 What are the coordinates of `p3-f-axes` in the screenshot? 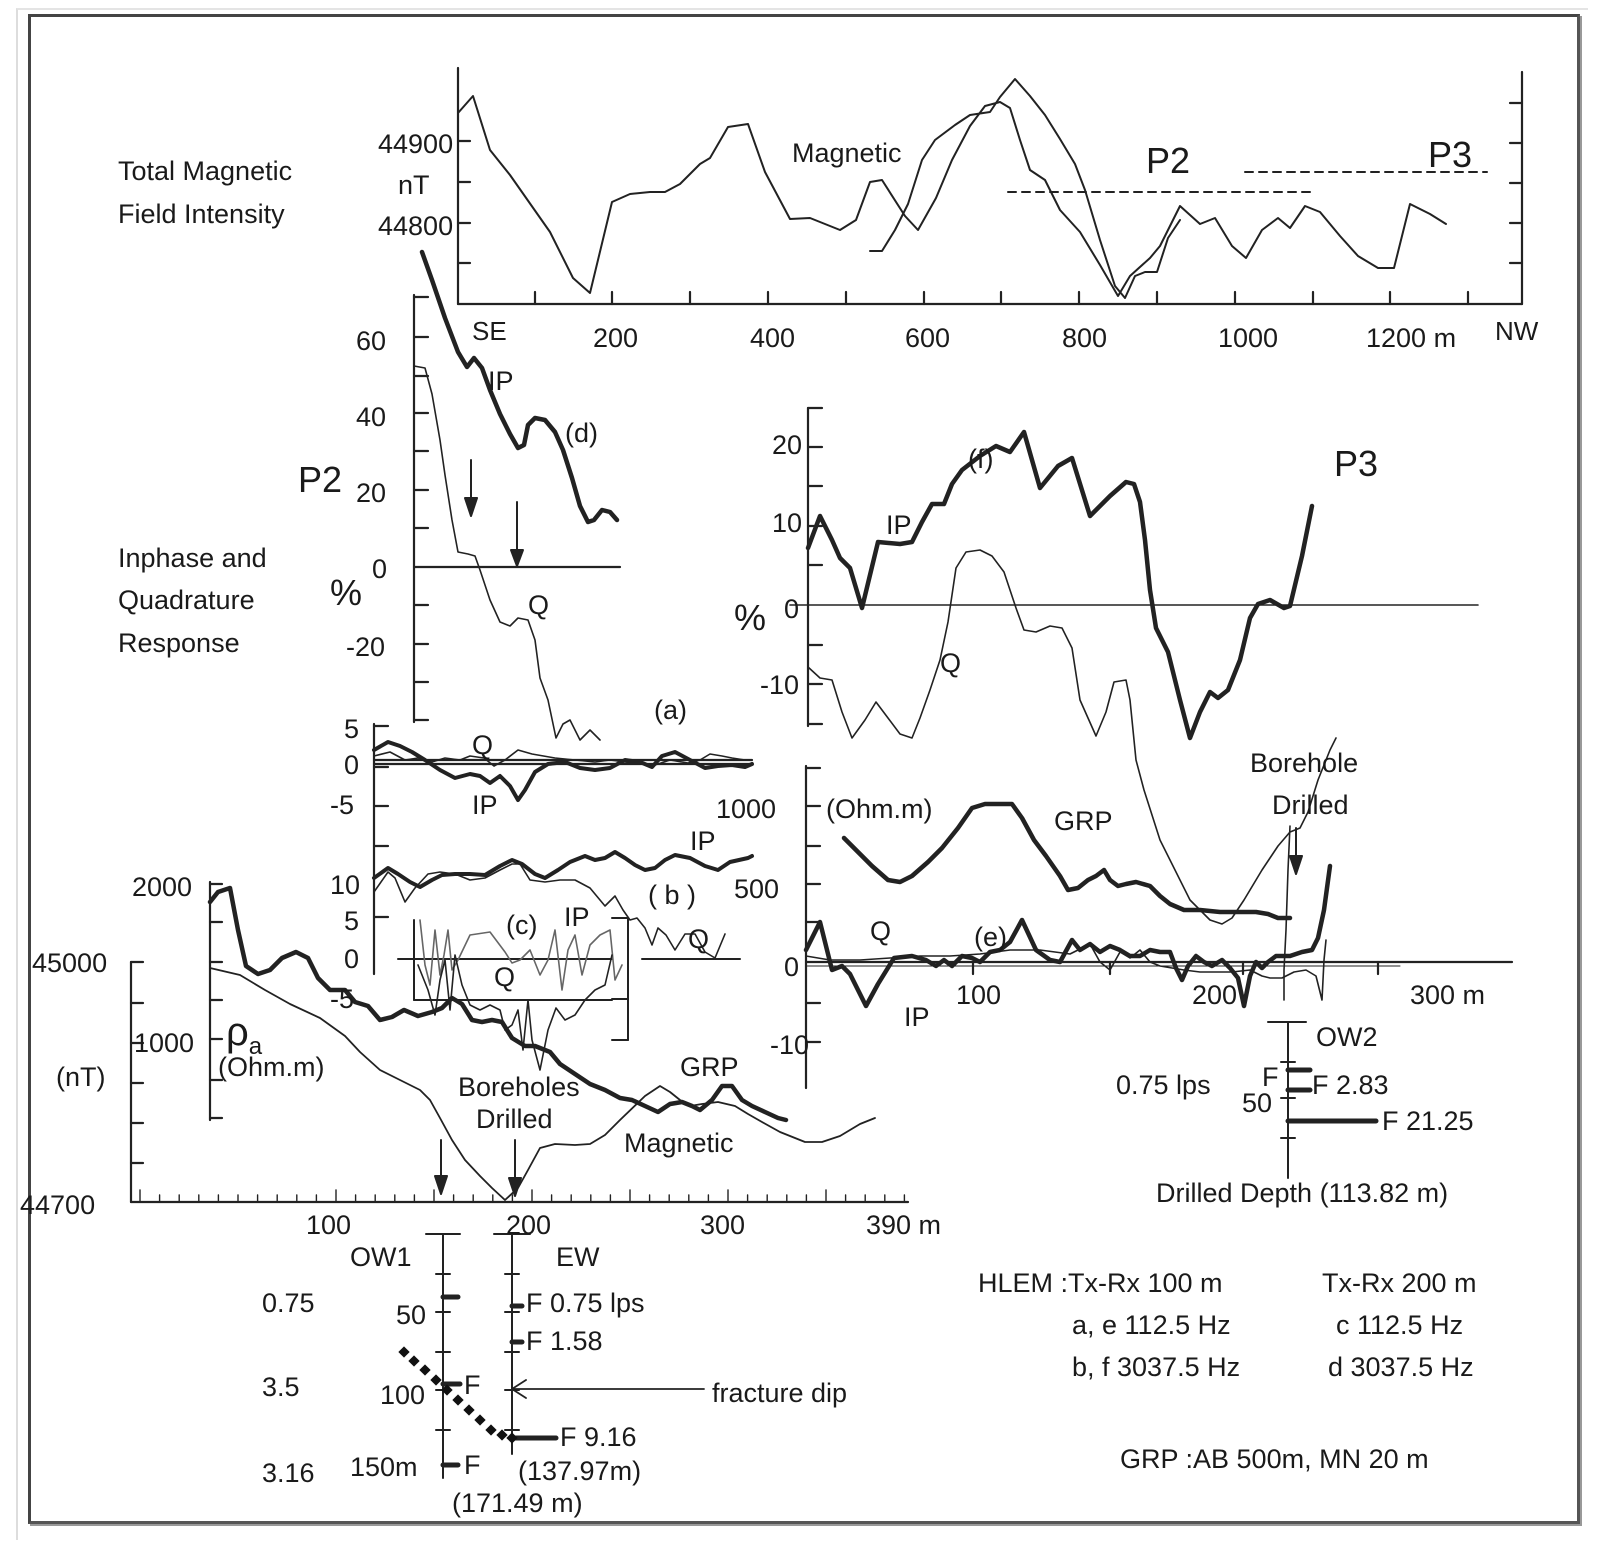 It's located at (1134, 567).